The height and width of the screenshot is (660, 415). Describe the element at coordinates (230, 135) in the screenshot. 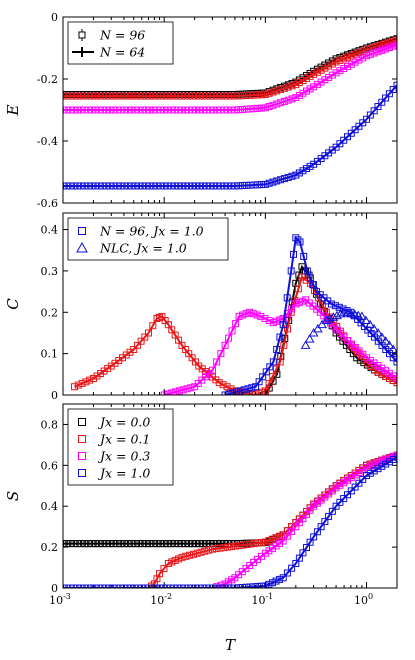

I see `series-line` at that location.